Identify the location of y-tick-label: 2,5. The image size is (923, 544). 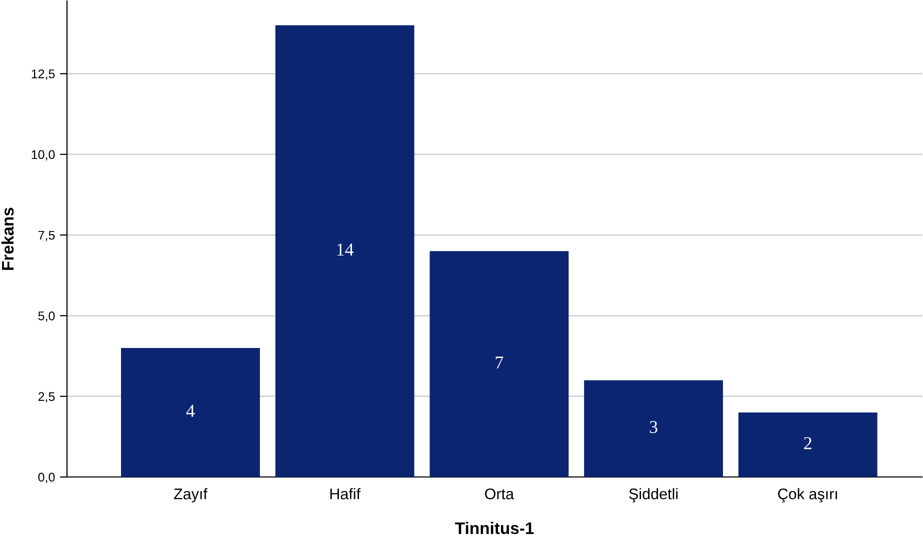
(46, 397).